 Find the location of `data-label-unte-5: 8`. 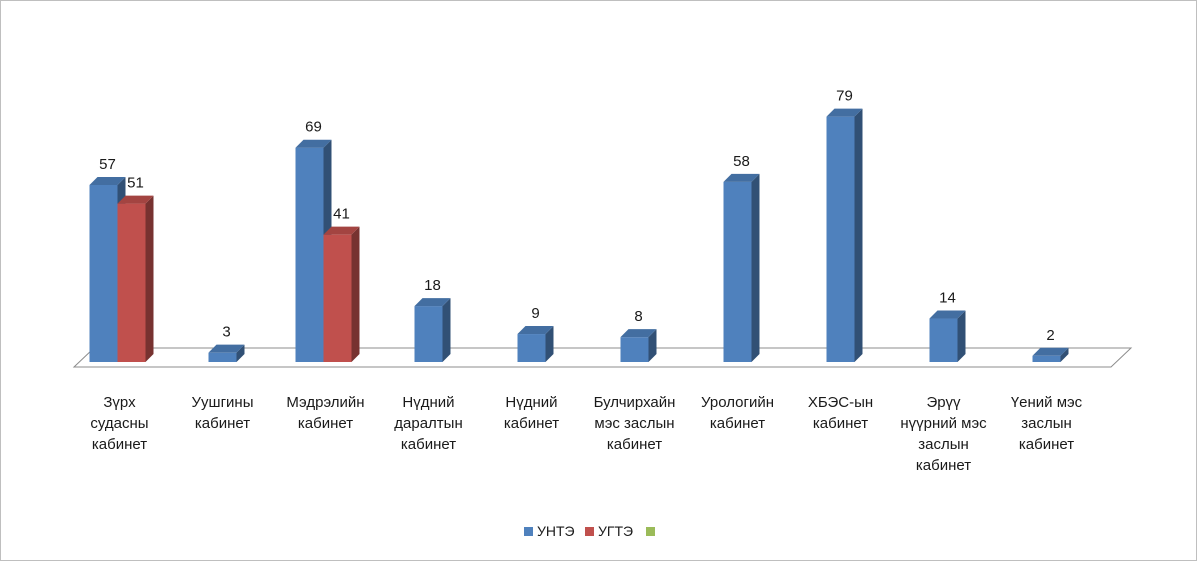

data-label-unte-5: 8 is located at coordinates (638, 316).